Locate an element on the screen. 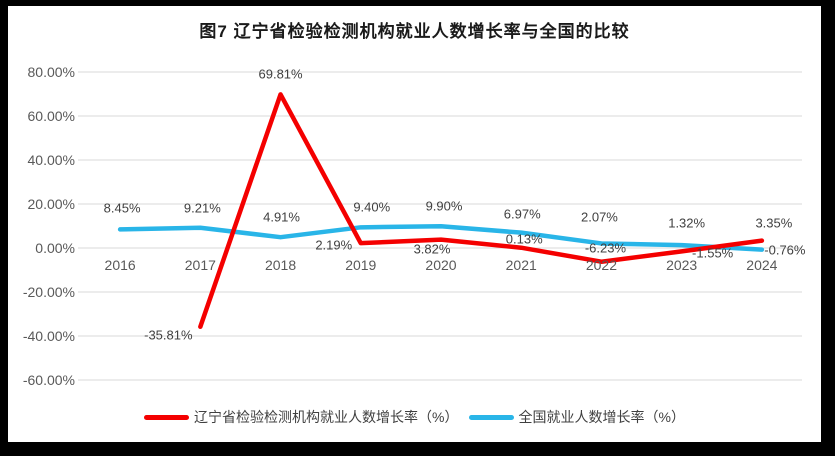 Image resolution: width=835 pixels, height=456 pixels. y-axis-tick-label: 0.00% is located at coordinates (55, 248).